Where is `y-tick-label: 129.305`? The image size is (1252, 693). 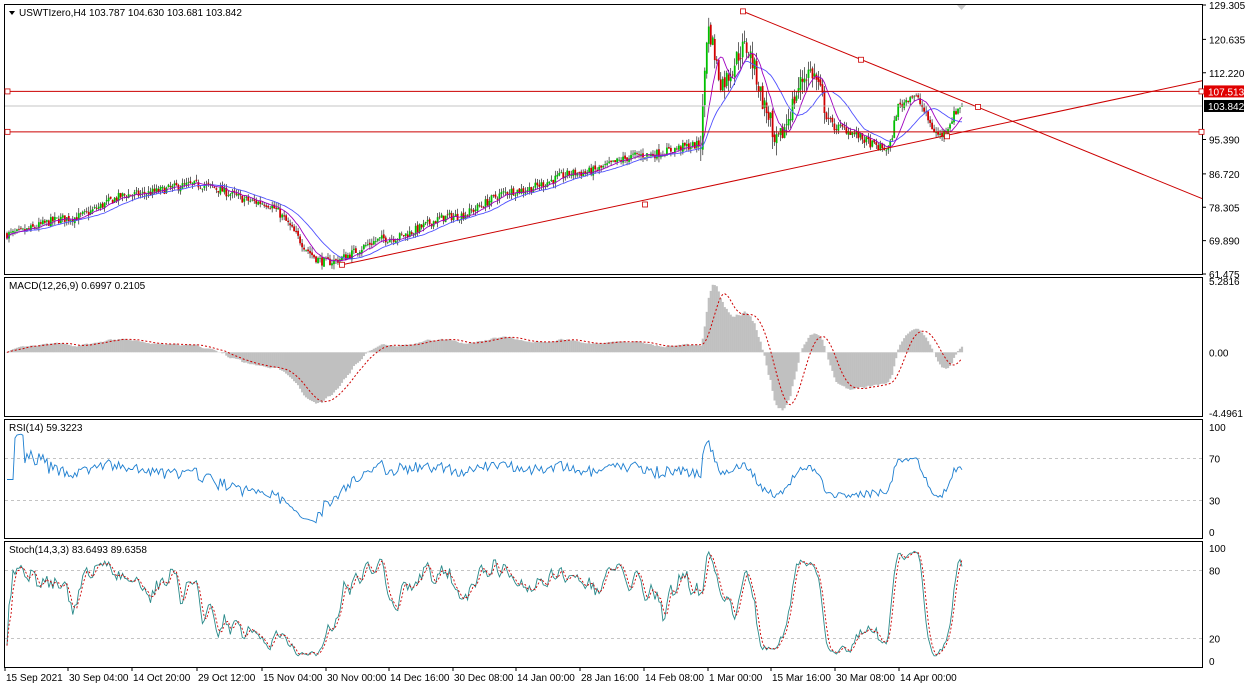
y-tick-label: 129.305 is located at coordinates (1227, 6).